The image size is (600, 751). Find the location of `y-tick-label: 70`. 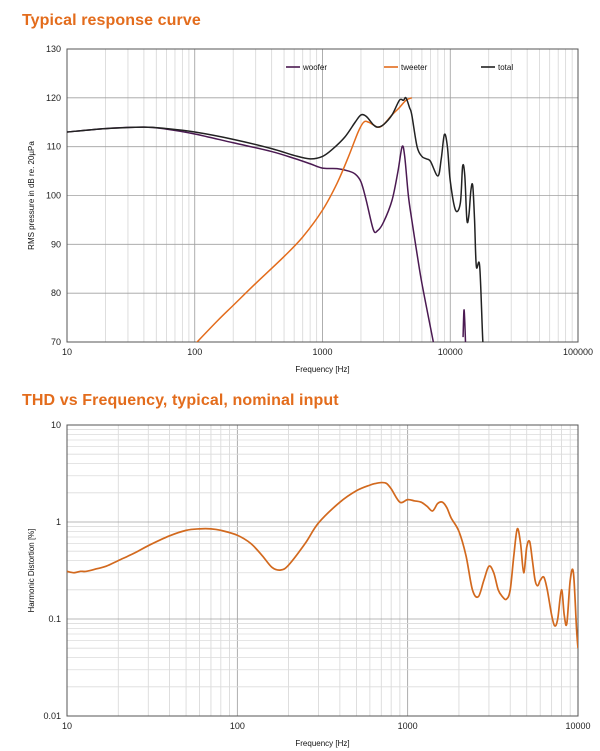

y-tick-label: 70 is located at coordinates (56, 342).